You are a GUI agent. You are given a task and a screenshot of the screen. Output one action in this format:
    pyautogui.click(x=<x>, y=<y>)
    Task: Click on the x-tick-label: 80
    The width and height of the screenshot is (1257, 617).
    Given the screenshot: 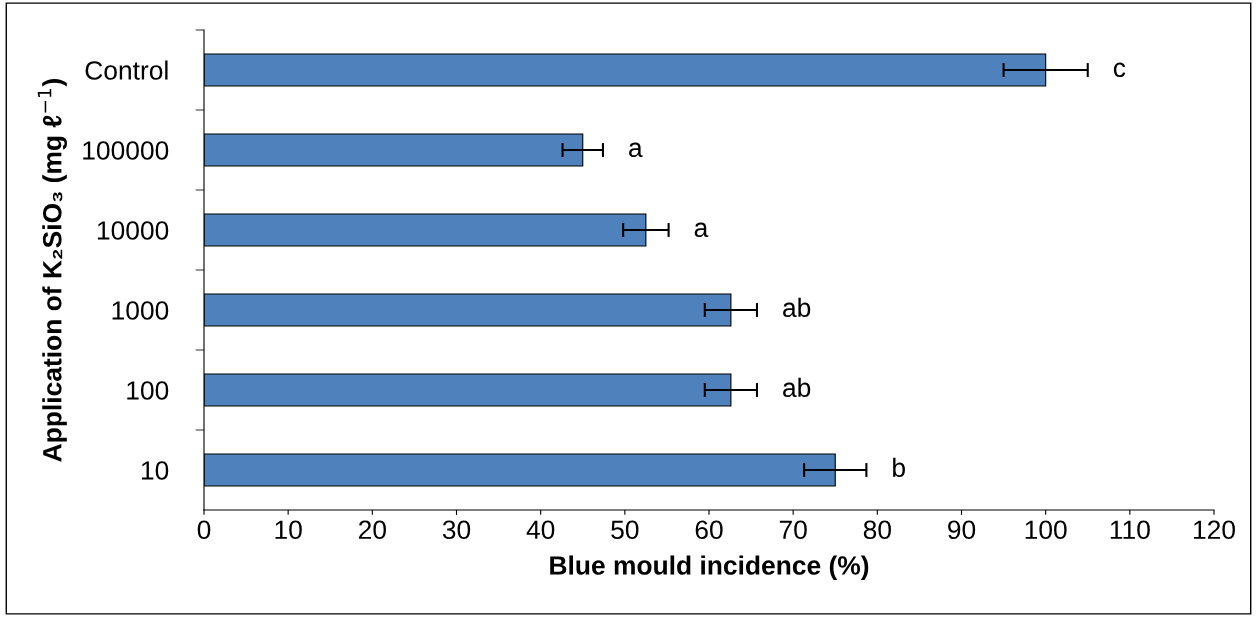 What is the action you would take?
    pyautogui.click(x=877, y=530)
    